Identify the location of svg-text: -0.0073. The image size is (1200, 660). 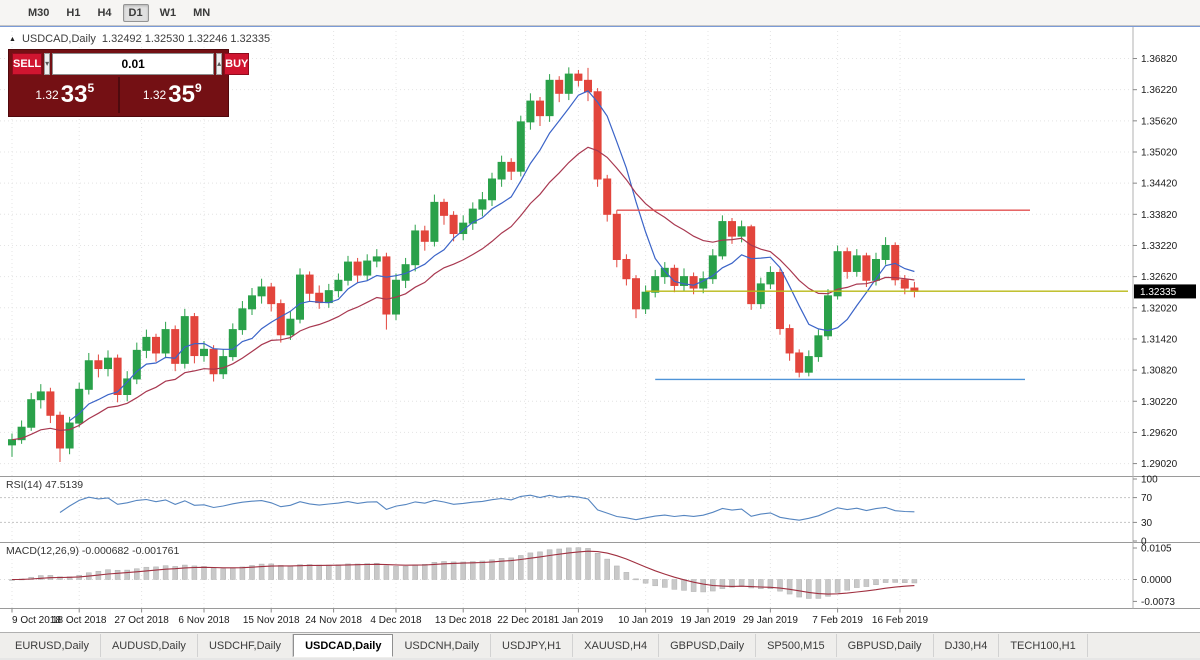
(1158, 602).